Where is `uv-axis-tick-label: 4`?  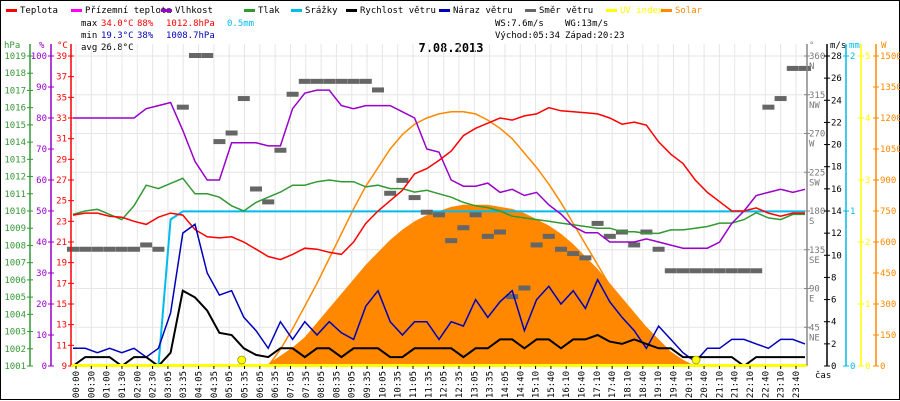 uv-axis-tick-label: 4 is located at coordinates (867, 119).